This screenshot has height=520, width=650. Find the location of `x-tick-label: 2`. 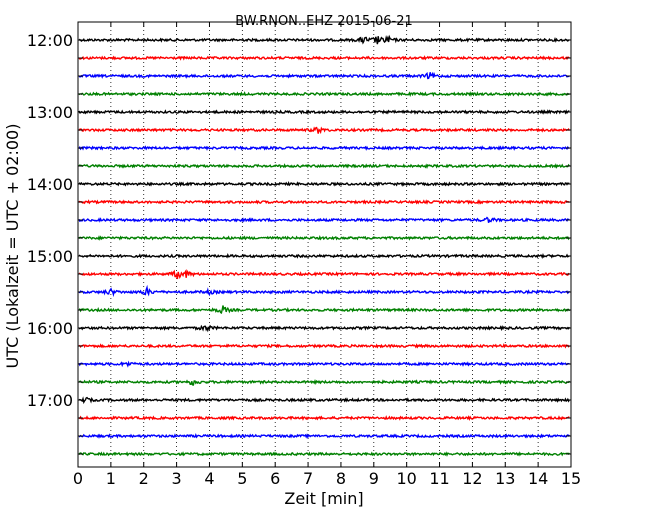

x-tick-label: 2 is located at coordinates (144, 478).